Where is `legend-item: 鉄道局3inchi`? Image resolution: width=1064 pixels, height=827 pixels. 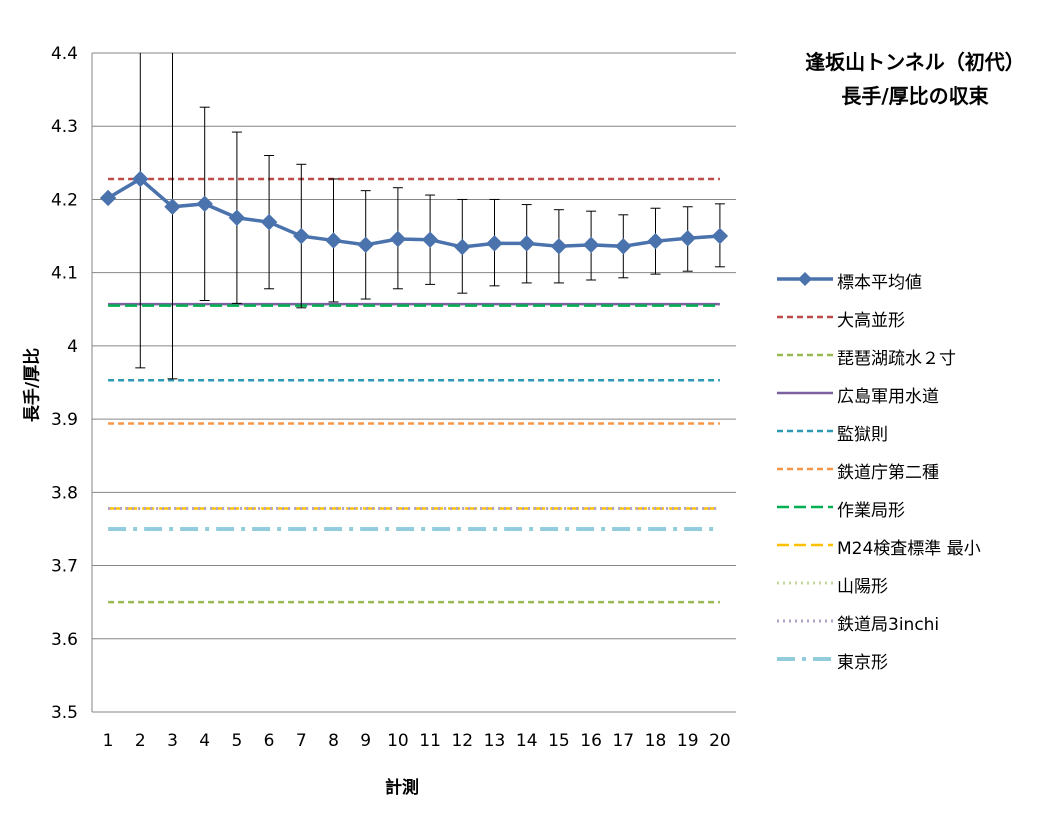 legend-item: 鉄道局3inchi is located at coordinates (915, 626).